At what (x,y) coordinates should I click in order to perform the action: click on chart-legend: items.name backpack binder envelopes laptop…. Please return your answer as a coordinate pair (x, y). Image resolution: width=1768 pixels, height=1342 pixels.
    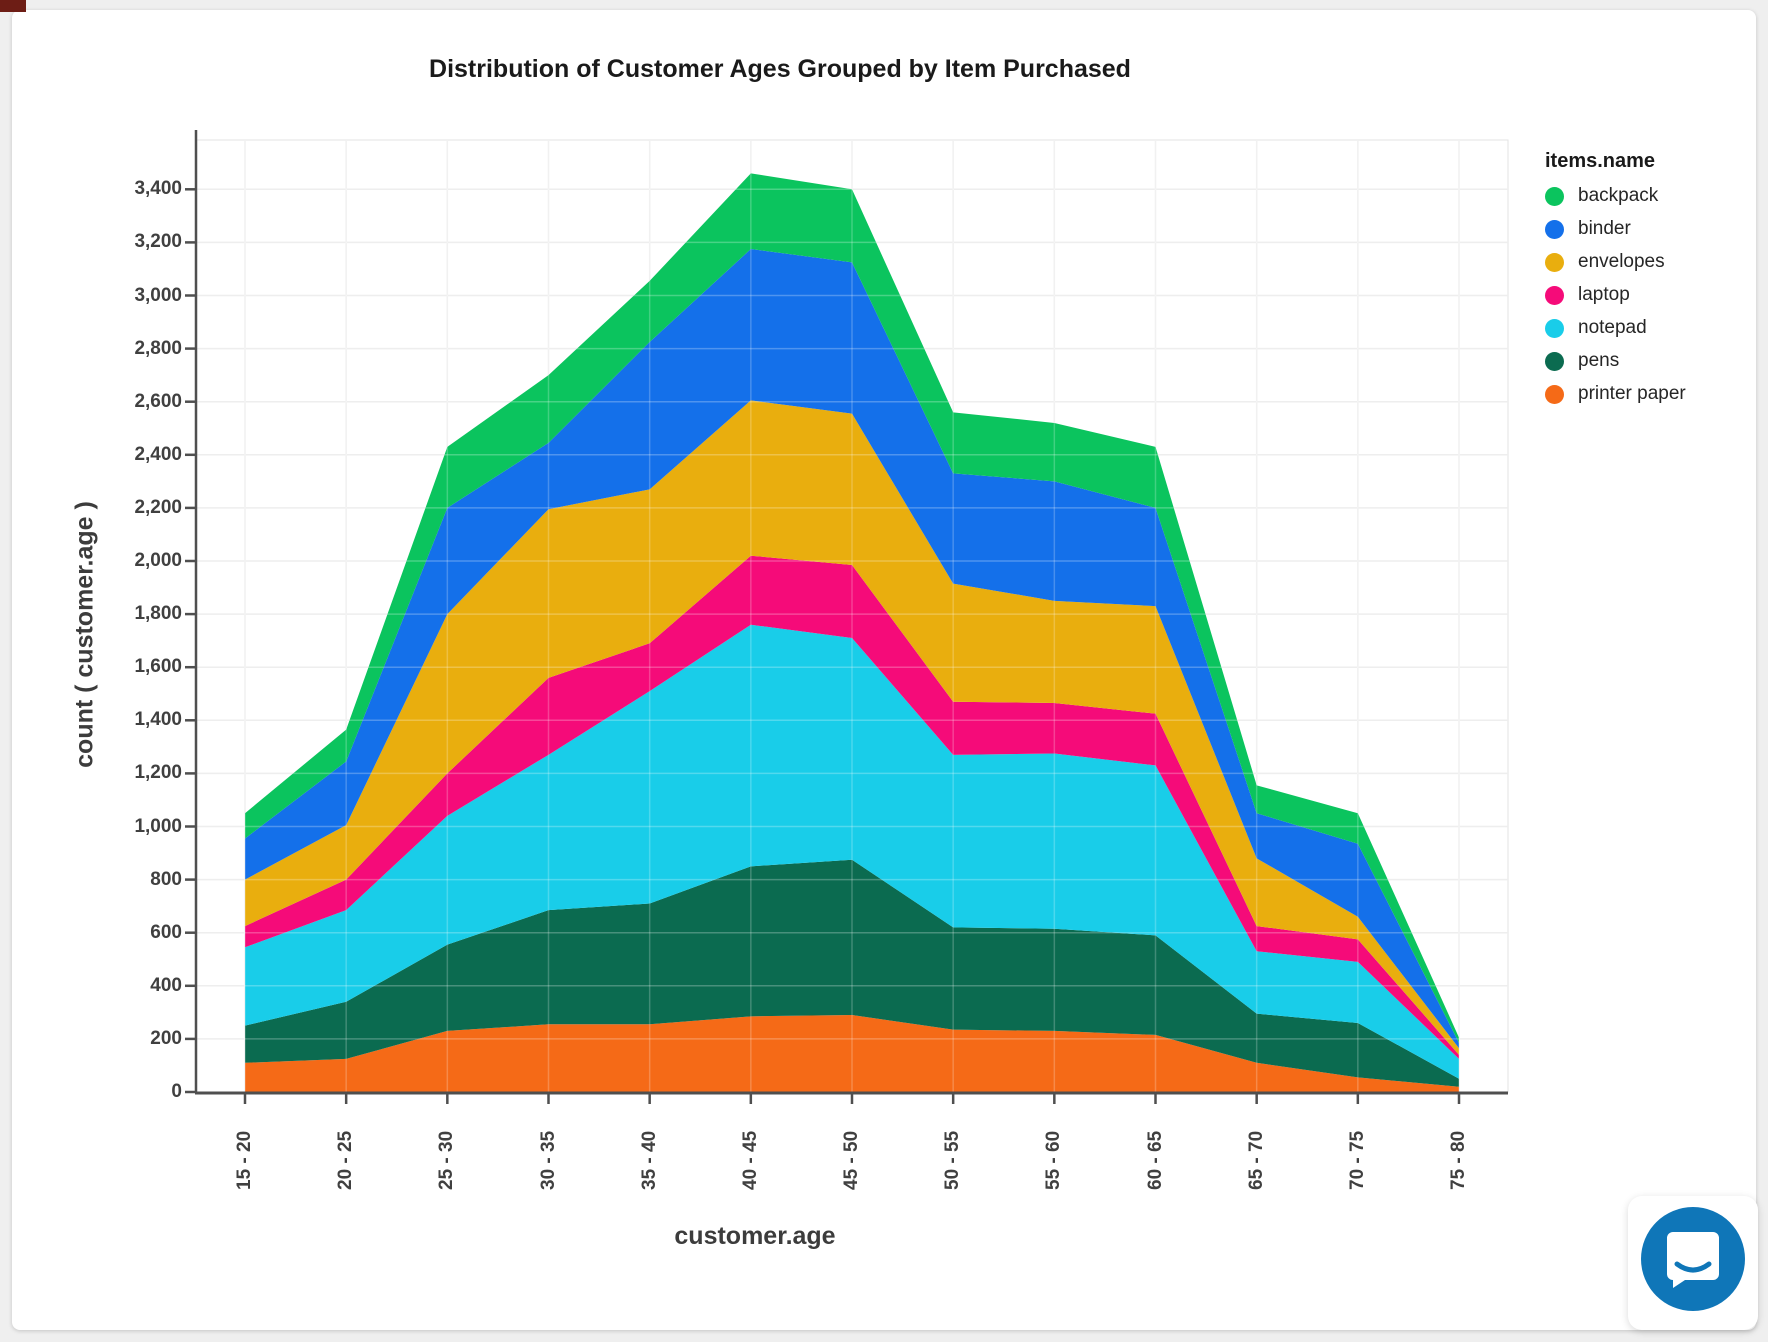
    Looking at the image, I should click on (1650, 283).